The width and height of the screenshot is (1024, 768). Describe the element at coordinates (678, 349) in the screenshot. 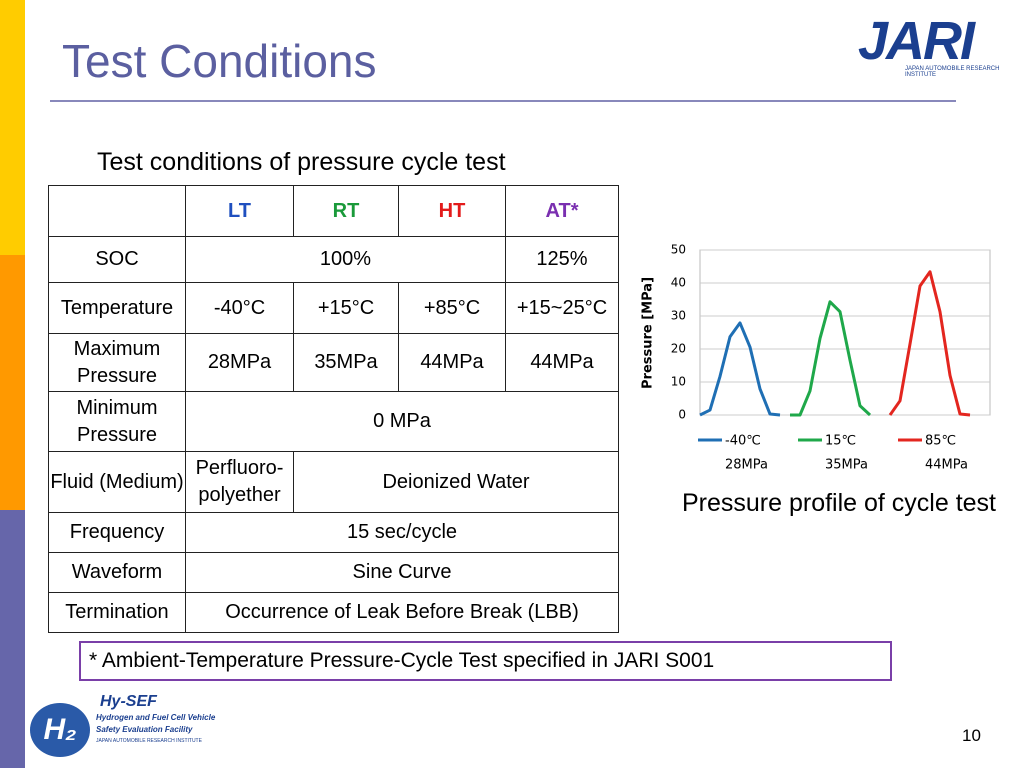

I see `y-tick-label: 20` at that location.